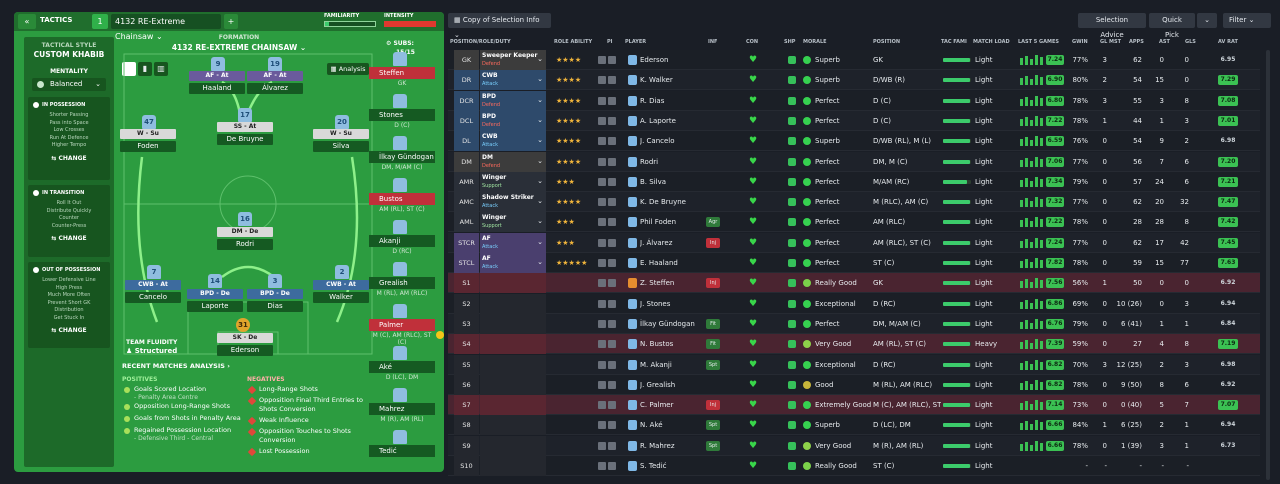 This screenshot has width=1280, height=484. What do you see at coordinates (1207, 20) in the screenshot?
I see `quick-pick-dropdown: ⌄` at bounding box center [1207, 20].